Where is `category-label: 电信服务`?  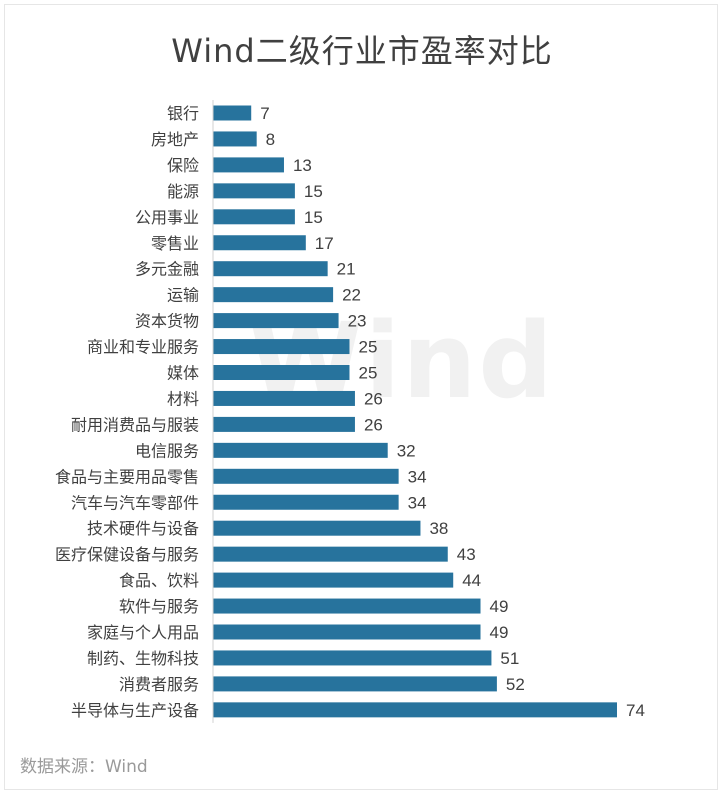
category-label: 电信服务 is located at coordinates (167, 450).